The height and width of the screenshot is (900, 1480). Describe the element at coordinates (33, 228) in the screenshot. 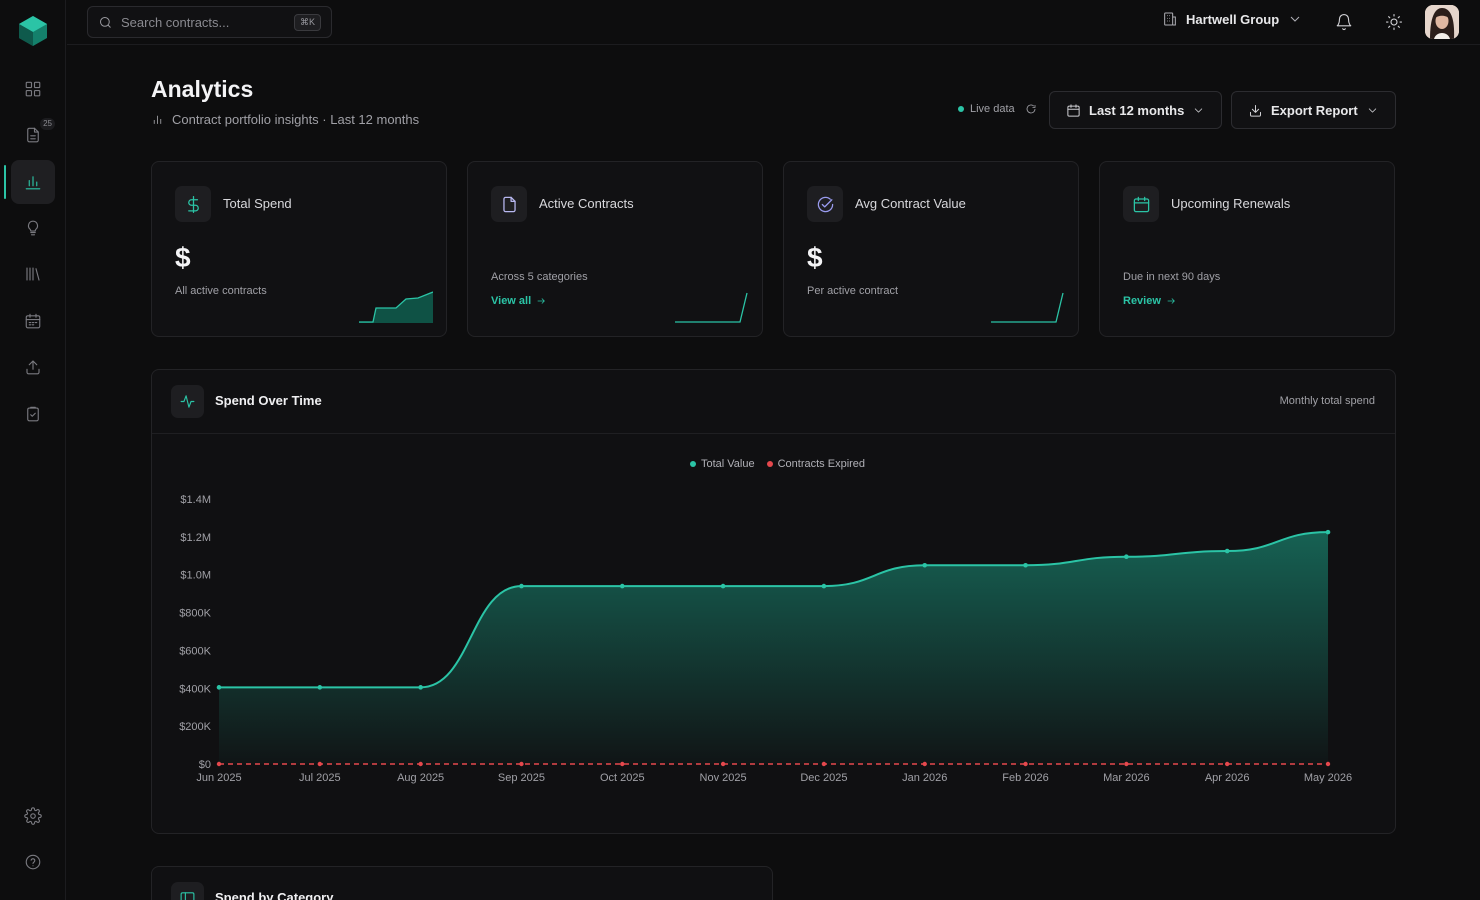

I see `sidebar-item-insights` at that location.